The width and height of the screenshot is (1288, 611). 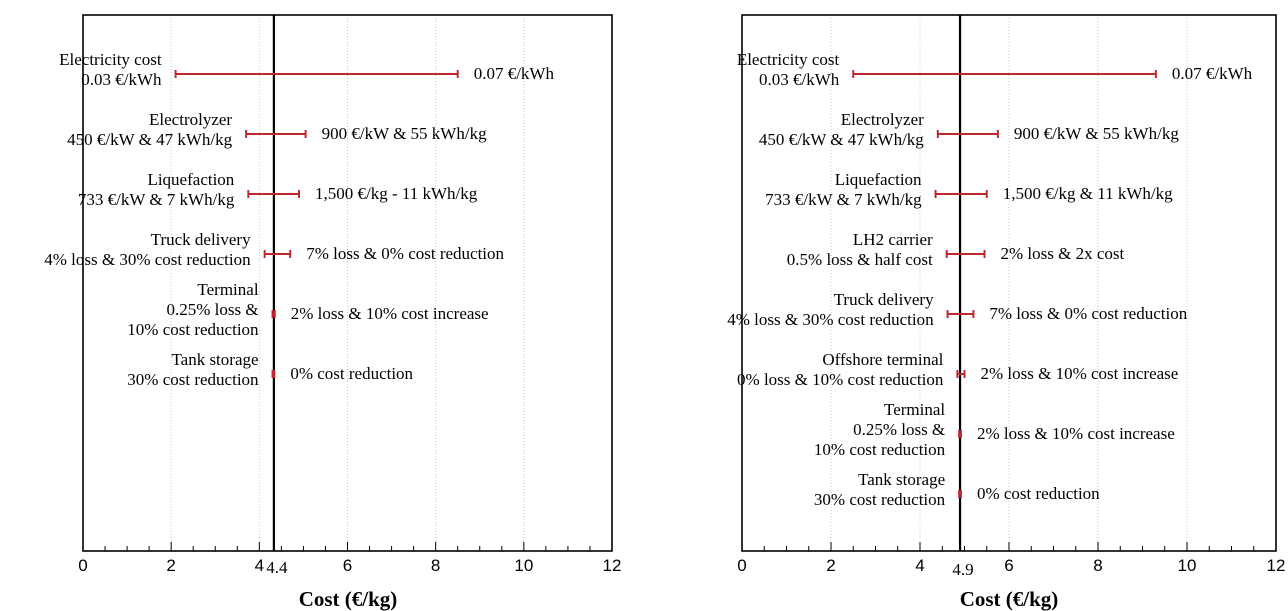 What do you see at coordinates (840, 379) in the screenshot?
I see `low-scenario-label-line: 0% loss & 10% cost reduction` at bounding box center [840, 379].